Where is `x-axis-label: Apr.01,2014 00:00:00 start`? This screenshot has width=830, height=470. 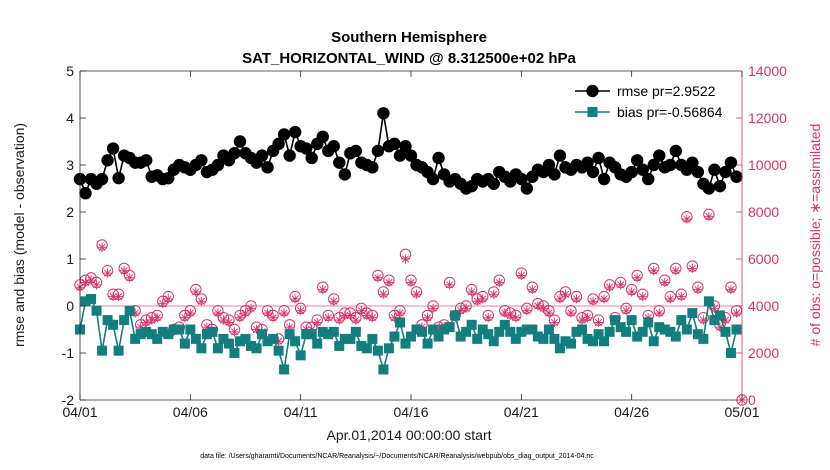
x-axis-label: Apr.01,2014 00:00:00 start is located at coordinates (408, 435).